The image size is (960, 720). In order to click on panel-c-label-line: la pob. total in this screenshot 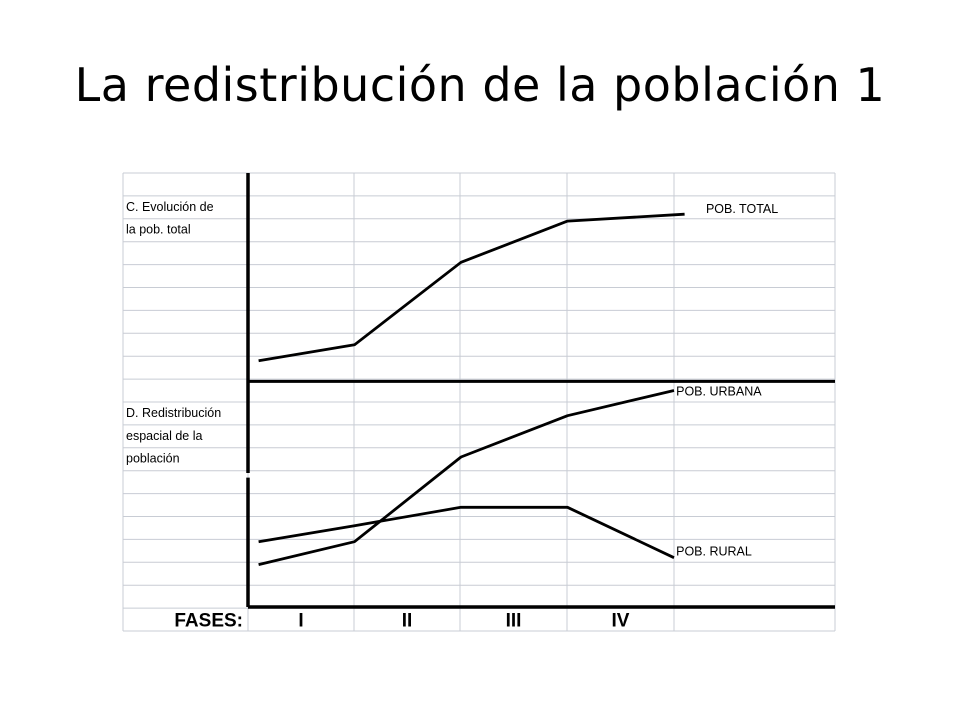, I will do `click(158, 230)`.